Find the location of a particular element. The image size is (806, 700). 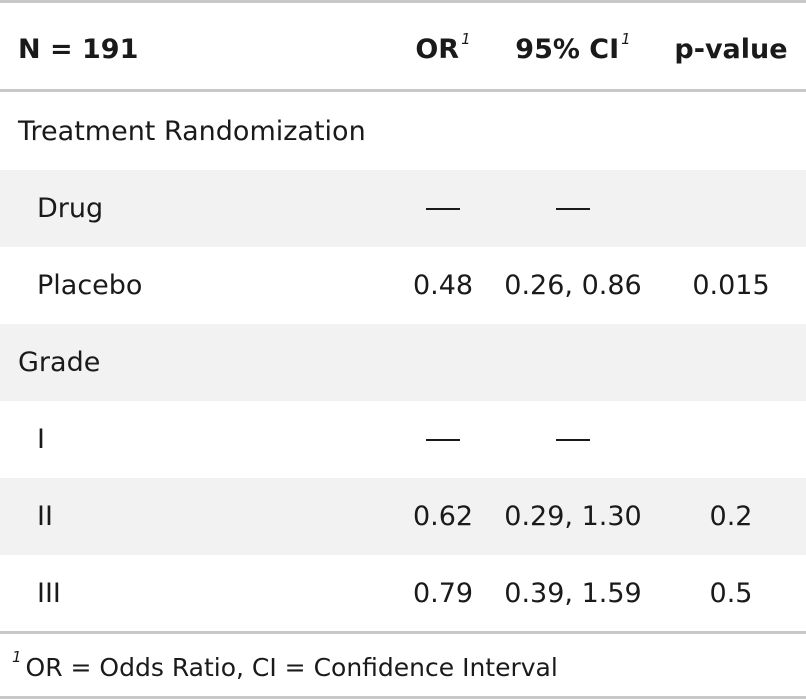

table-row: Drug is located at coordinates (403, 208).